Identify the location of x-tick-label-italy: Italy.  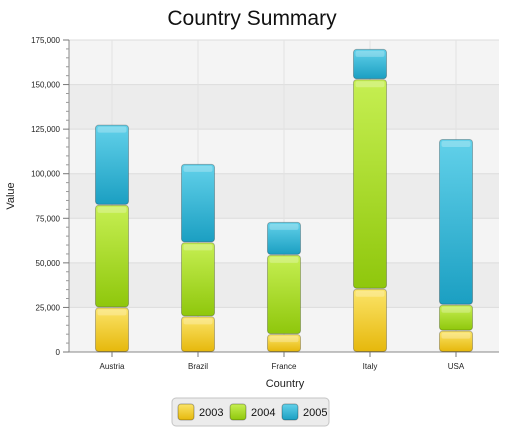
(370, 366).